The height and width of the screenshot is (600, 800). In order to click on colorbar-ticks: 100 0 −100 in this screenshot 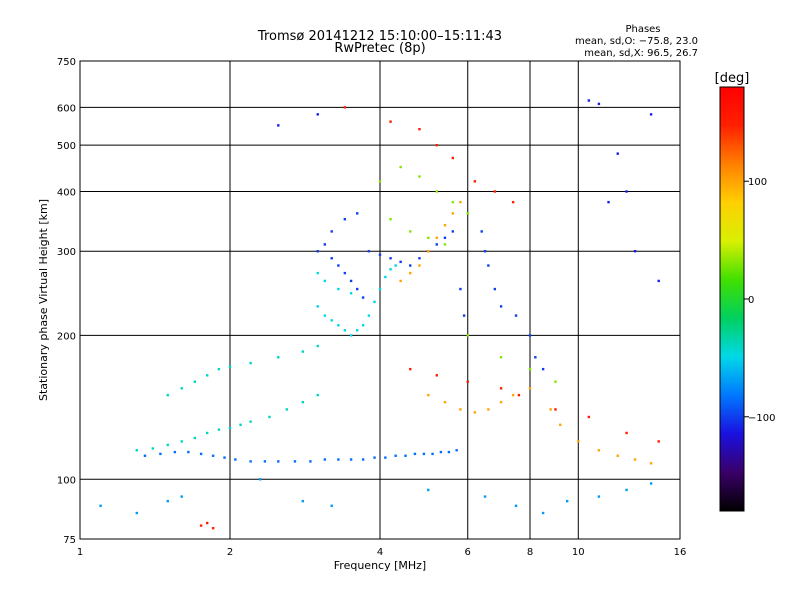, I will do `click(759, 300)`.